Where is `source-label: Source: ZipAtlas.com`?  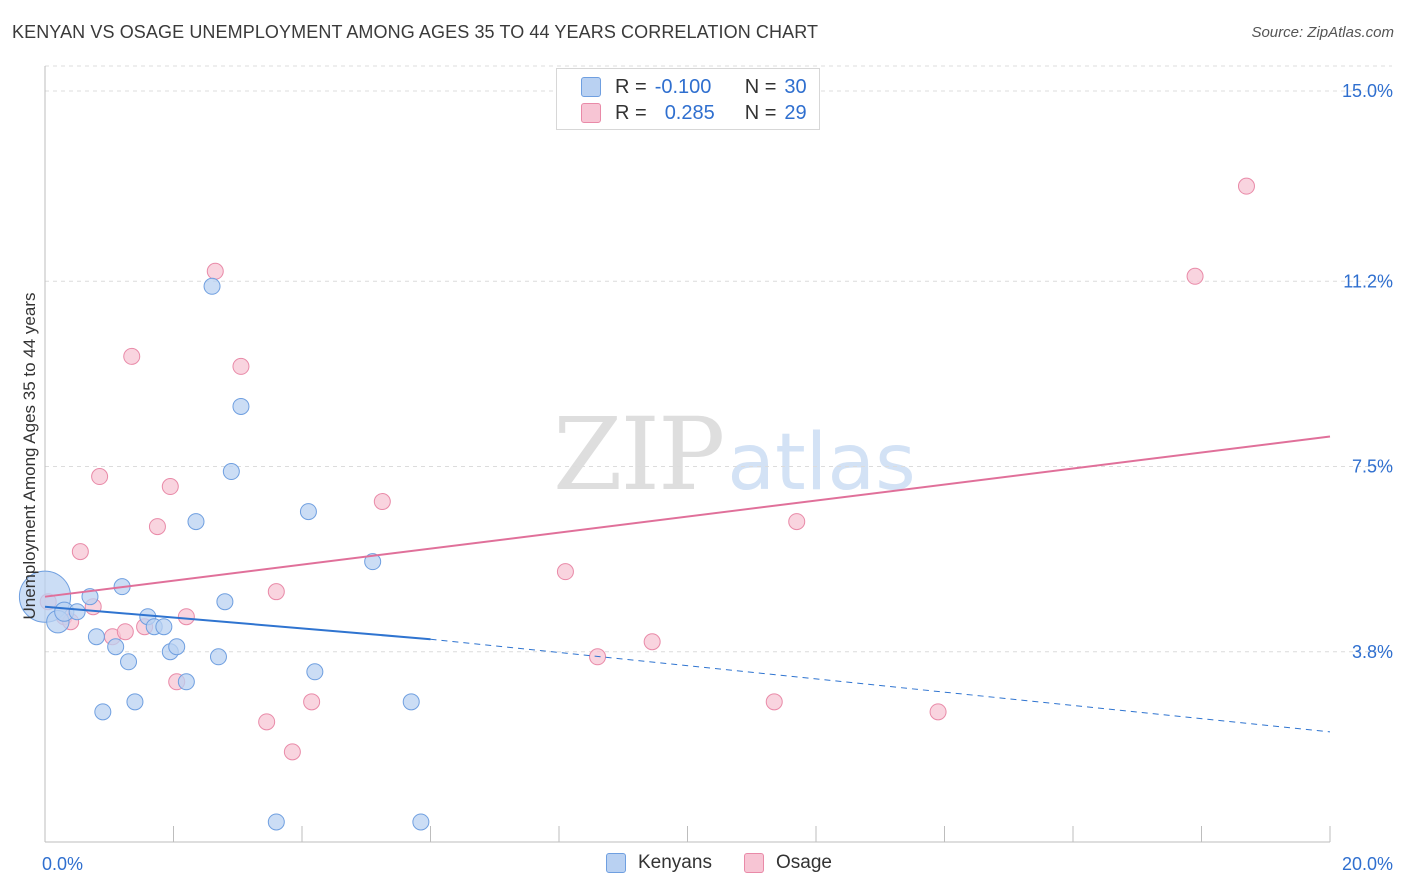
source-label: Source: ZipAtlas.com is located at coordinates (1322, 32).